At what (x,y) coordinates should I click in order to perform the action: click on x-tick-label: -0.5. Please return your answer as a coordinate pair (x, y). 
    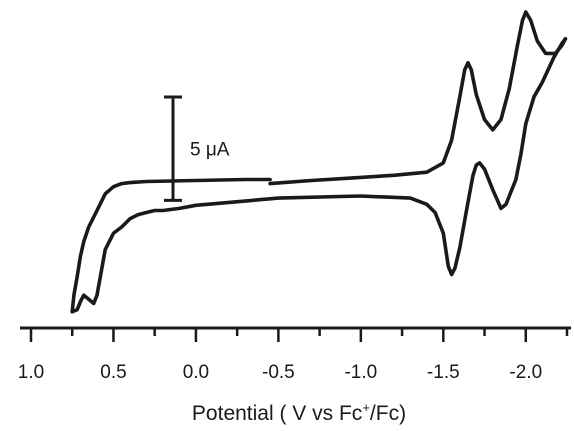
    Looking at the image, I should click on (278, 372).